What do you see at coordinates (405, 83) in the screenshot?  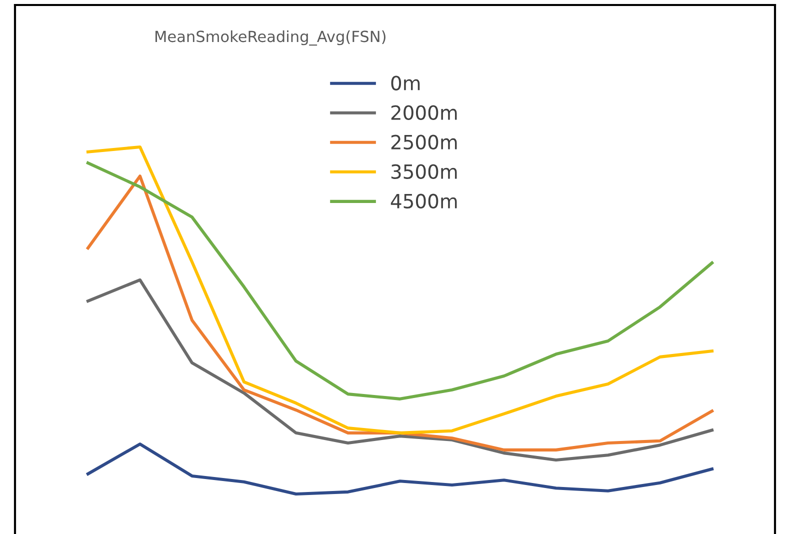 I see `legend-label: 0m` at bounding box center [405, 83].